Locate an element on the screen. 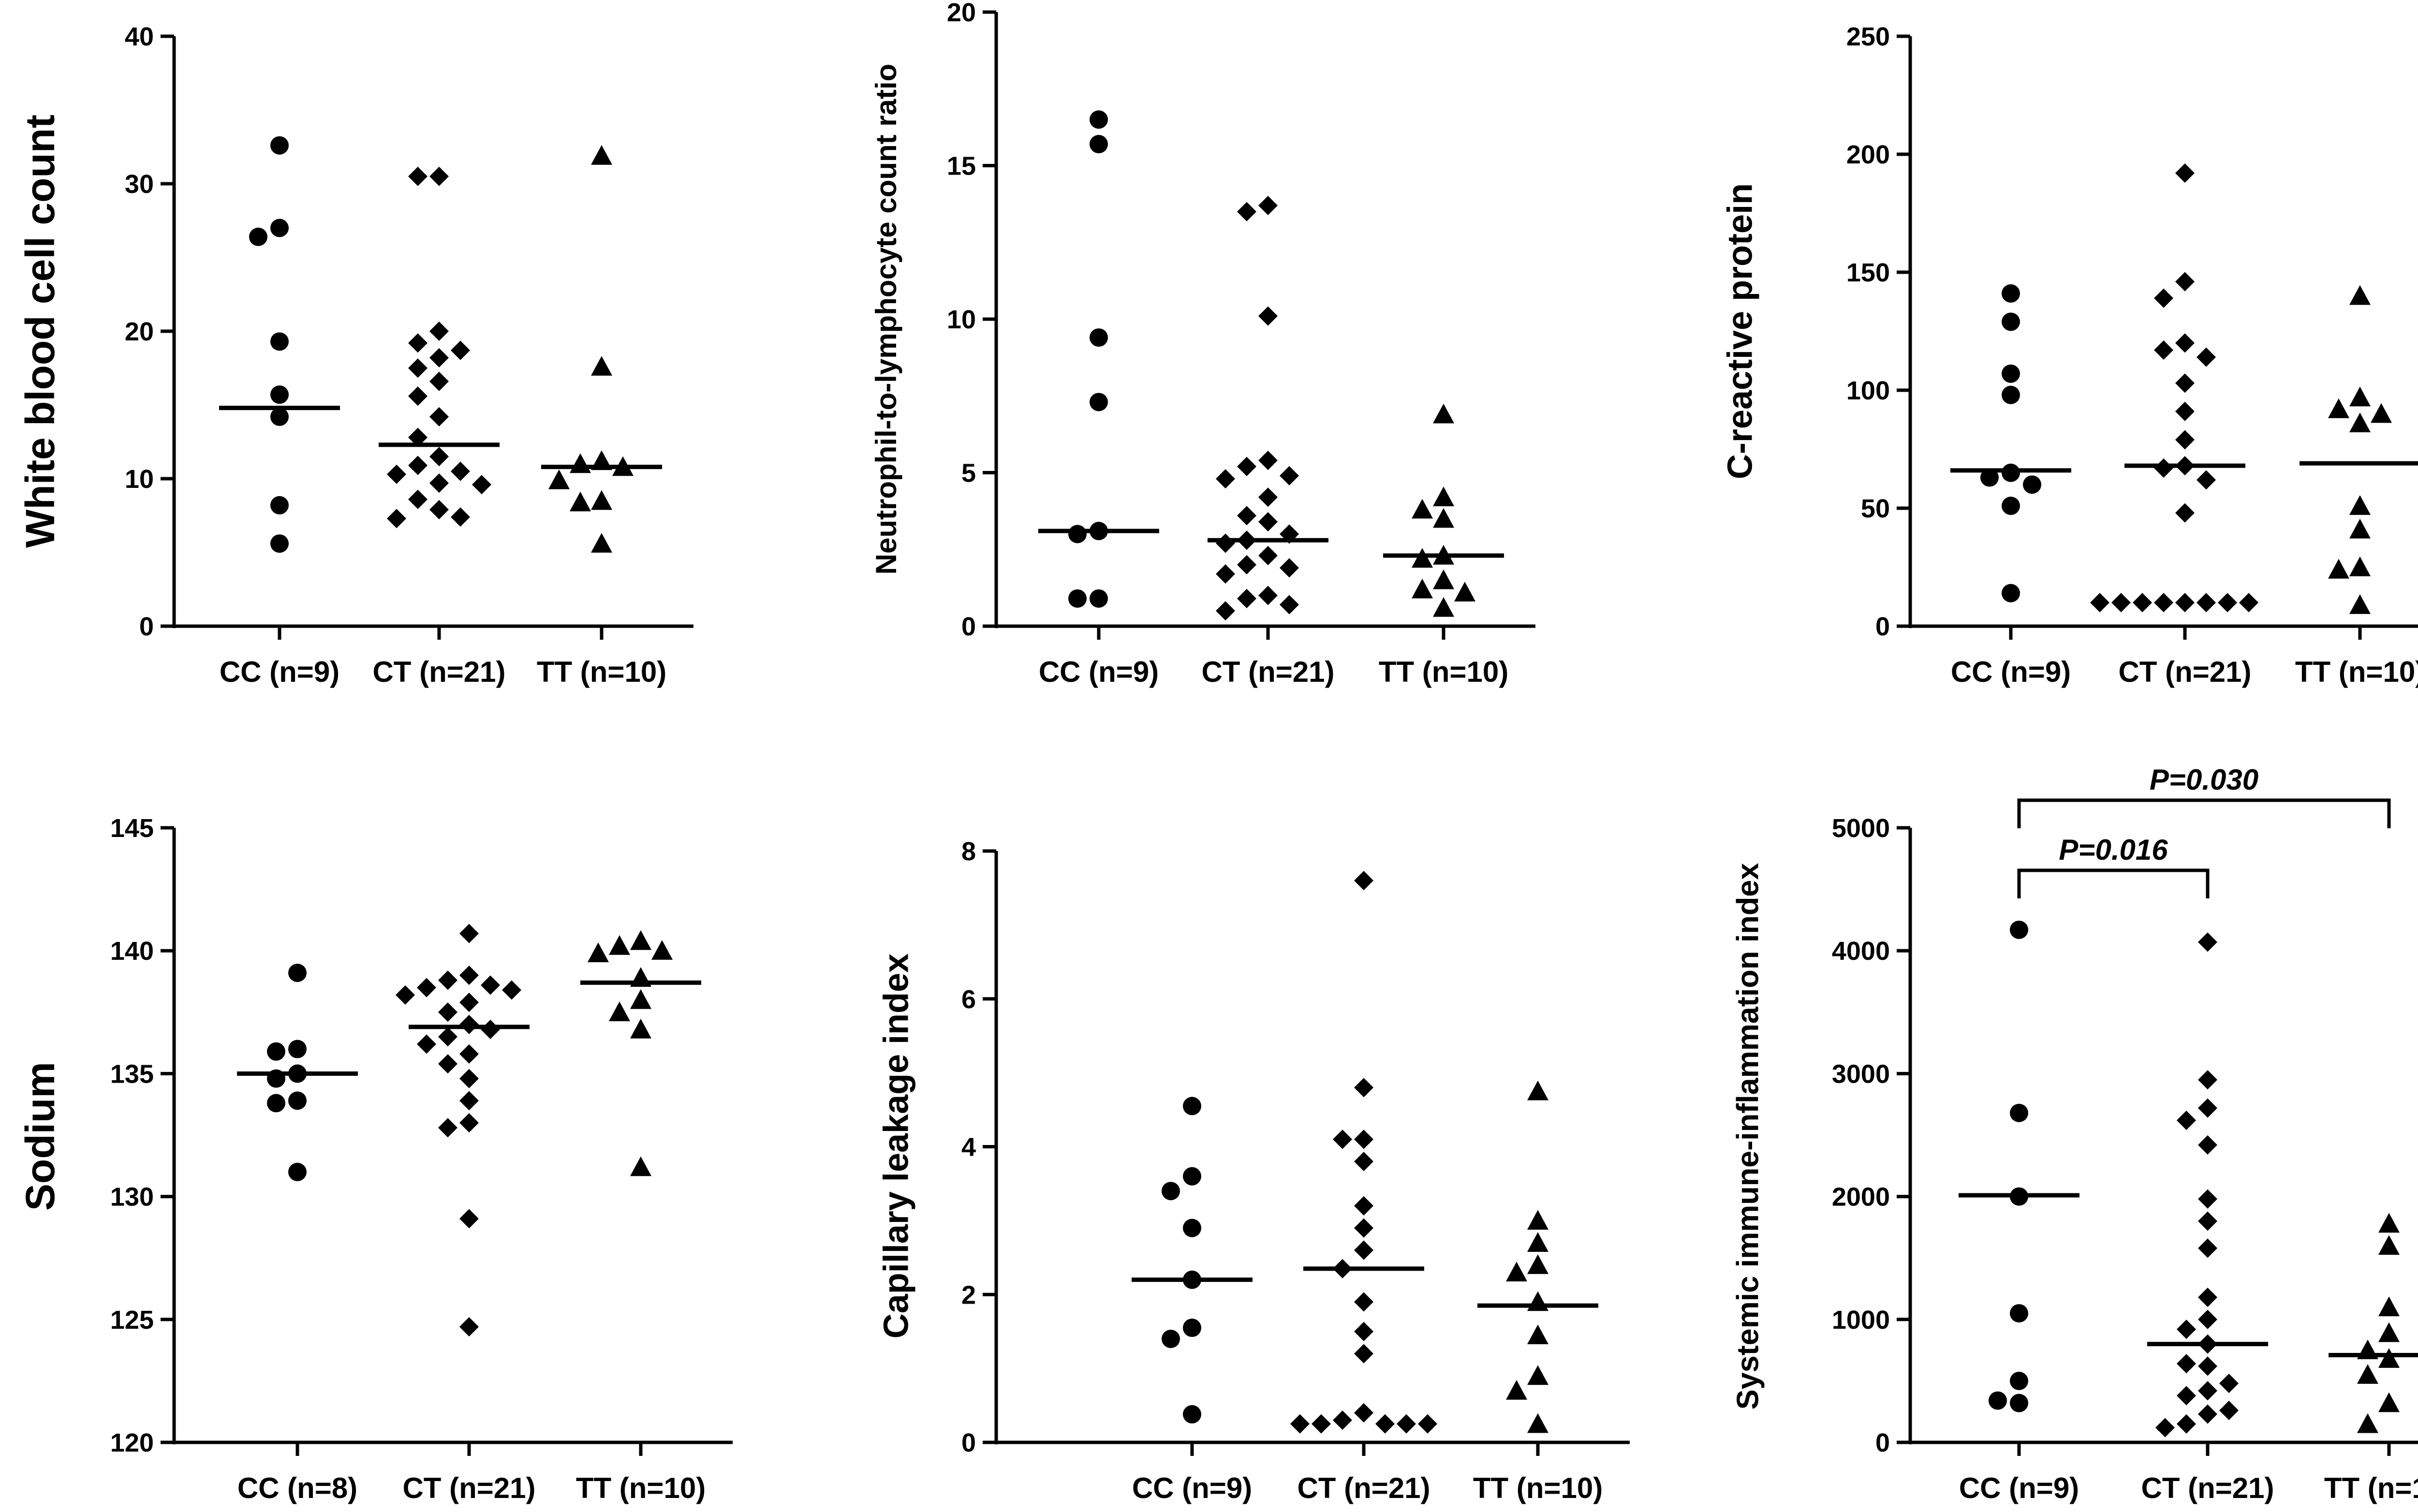 Image resolution: width=2418 pixels, height=1512 pixels. sii-y-axis-title: Systemic immune-inflammation index is located at coordinates (1748, 1136).